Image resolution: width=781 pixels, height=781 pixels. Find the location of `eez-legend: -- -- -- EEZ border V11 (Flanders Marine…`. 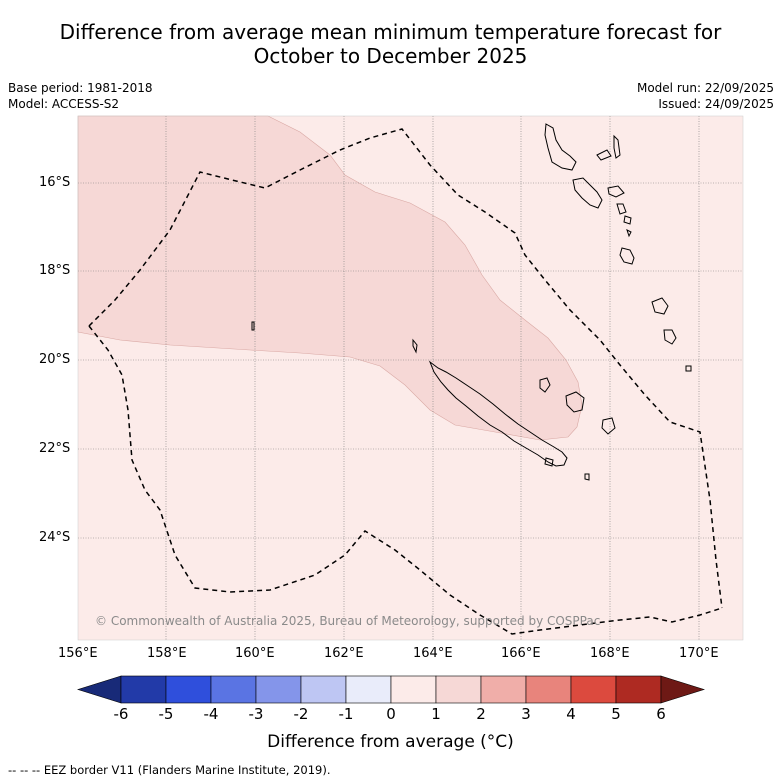

eez-legend: -- -- -- EEZ border V11 (Flanders Marine… is located at coordinates (169, 770).